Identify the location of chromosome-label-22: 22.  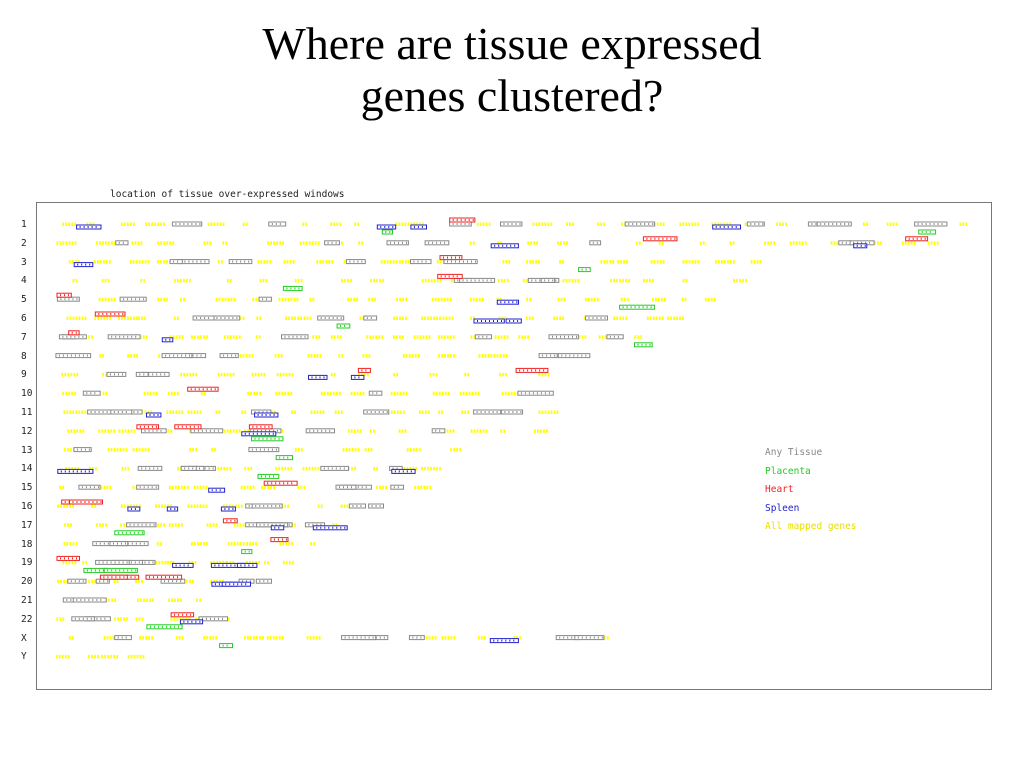
(27, 619).